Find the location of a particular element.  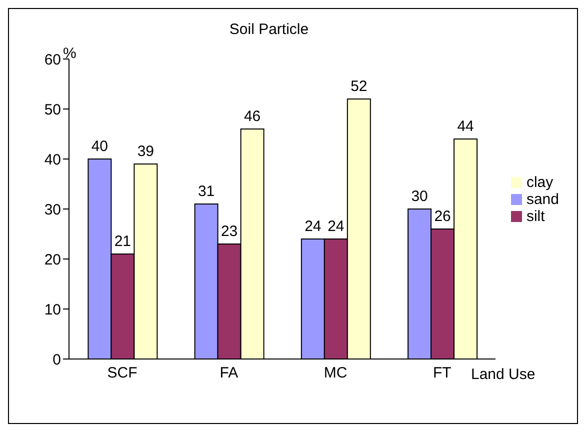

y-tick-label: 10 is located at coordinates (52, 309).